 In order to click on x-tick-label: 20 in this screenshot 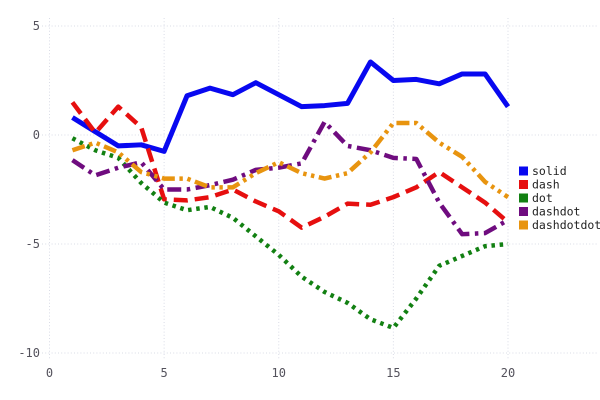, I will do `click(508, 373)`.